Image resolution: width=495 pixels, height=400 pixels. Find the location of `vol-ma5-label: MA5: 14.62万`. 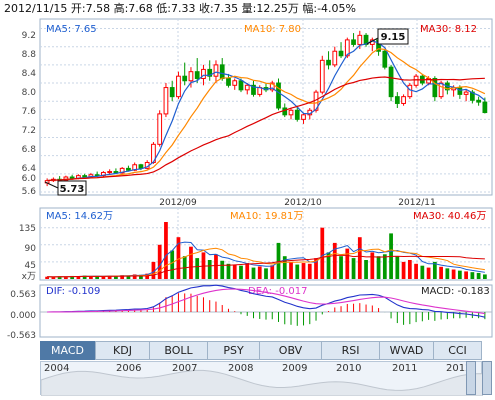

vol-ma5-label: MA5: 14.62万 is located at coordinates (79, 216).